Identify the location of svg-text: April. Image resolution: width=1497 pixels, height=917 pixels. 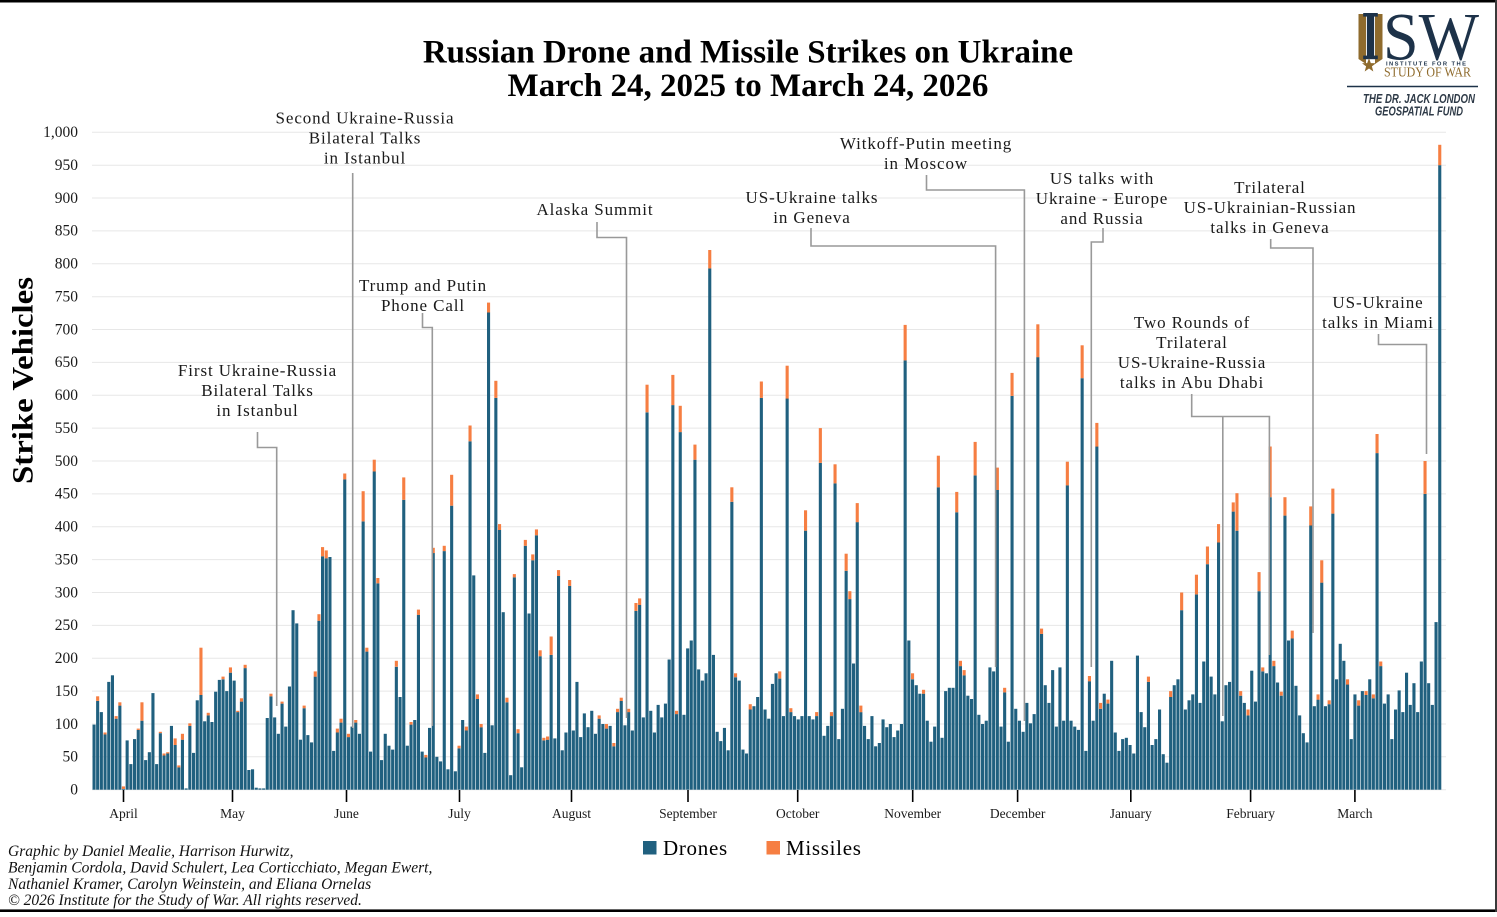
(123, 813).